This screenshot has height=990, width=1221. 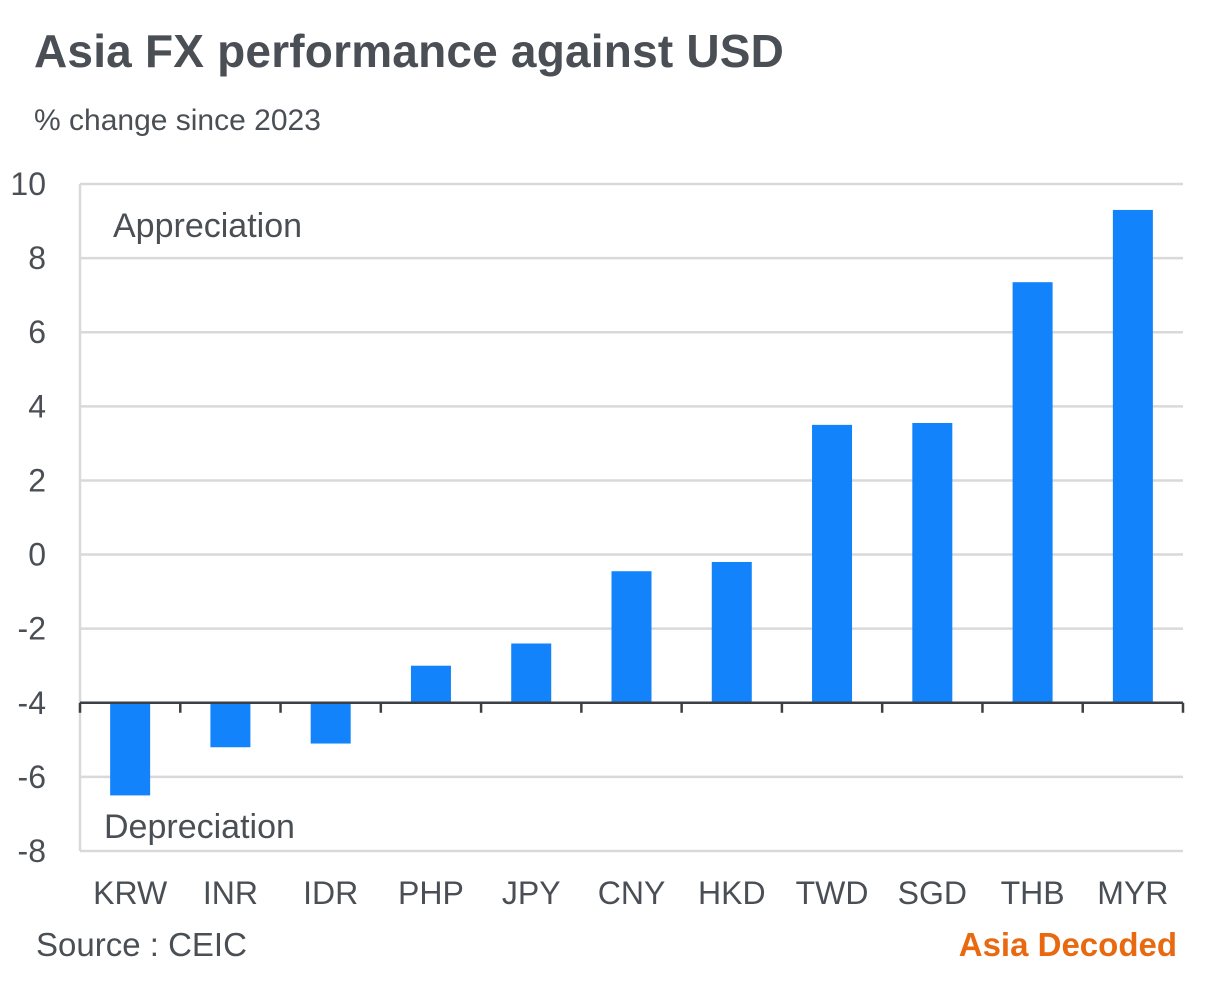 What do you see at coordinates (207, 226) in the screenshot?
I see `annotation-appreciation: Appreciation` at bounding box center [207, 226].